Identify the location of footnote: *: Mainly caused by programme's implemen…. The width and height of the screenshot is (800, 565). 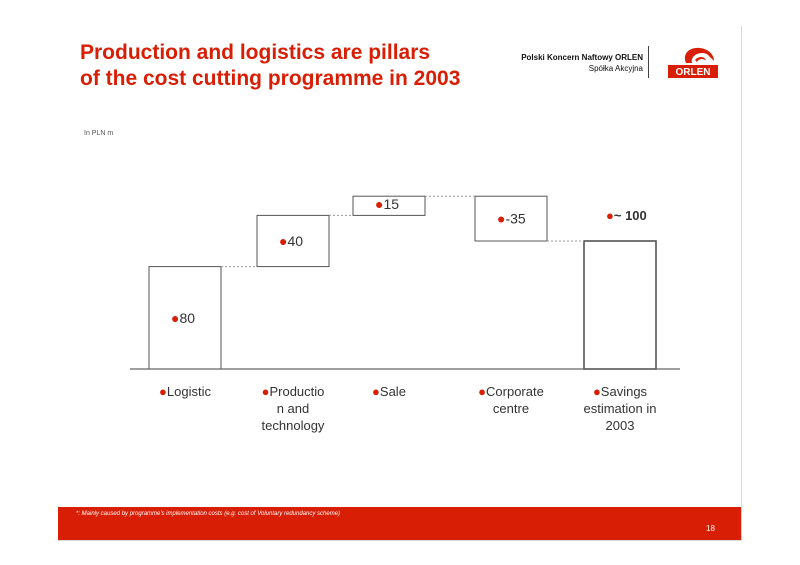
(208, 514).